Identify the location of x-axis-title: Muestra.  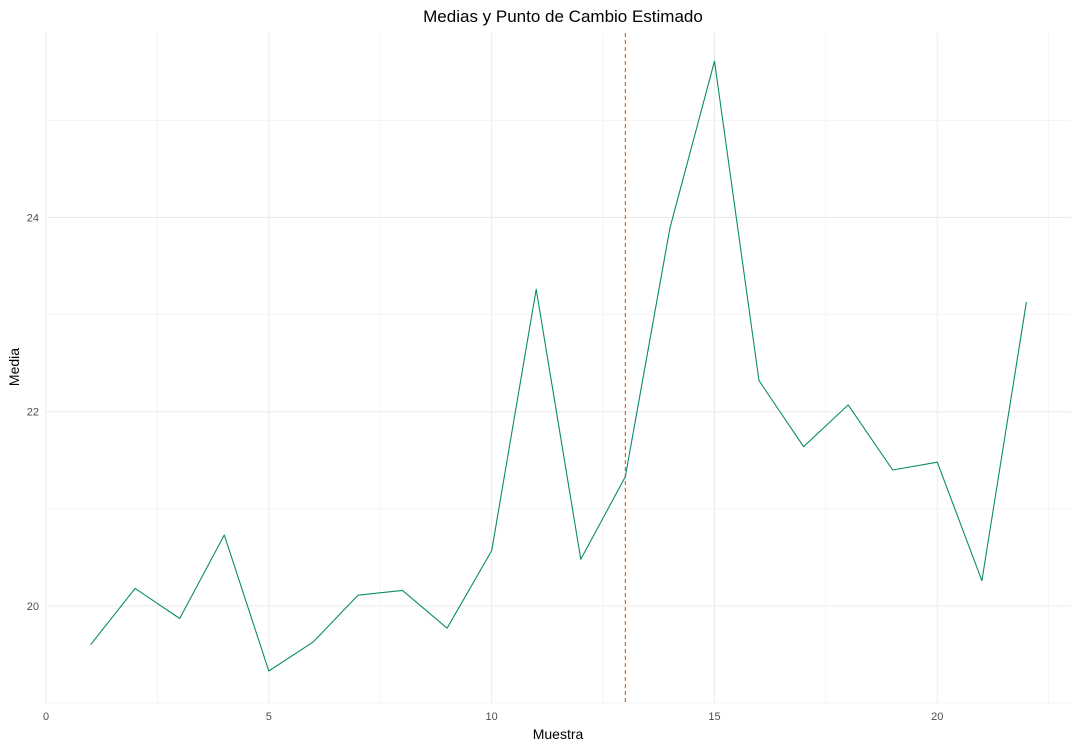
(558, 734).